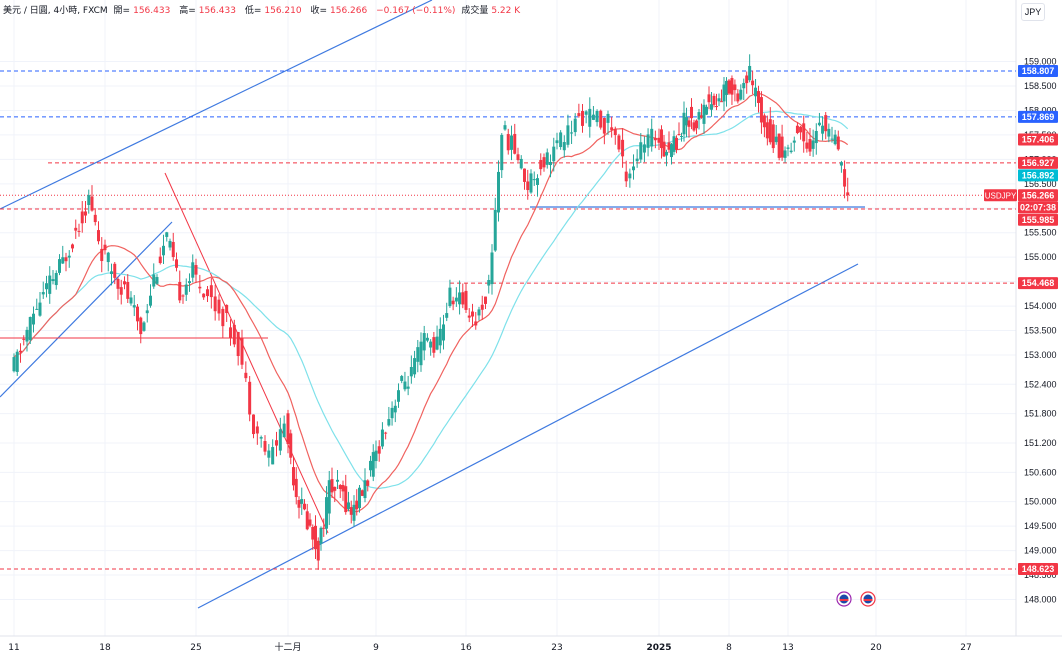  What do you see at coordinates (1040, 472) in the screenshot?
I see `y-tick-label: 150.600` at bounding box center [1040, 472].